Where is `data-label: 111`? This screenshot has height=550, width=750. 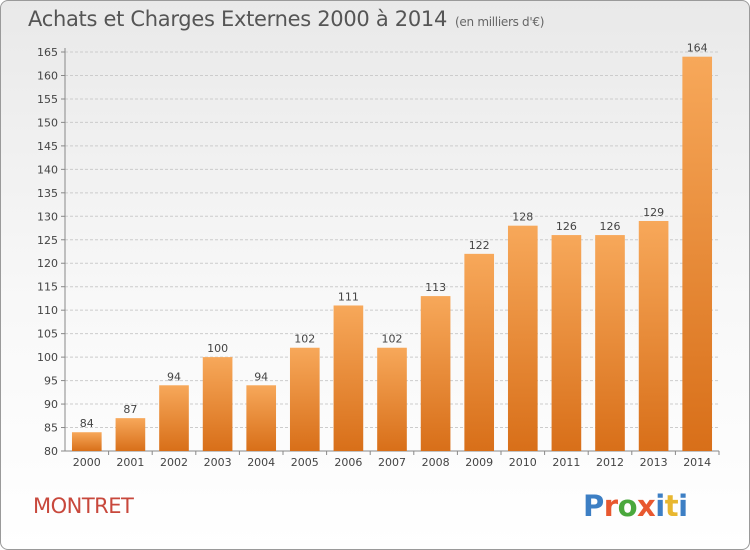
data-label: 111 is located at coordinates (348, 296).